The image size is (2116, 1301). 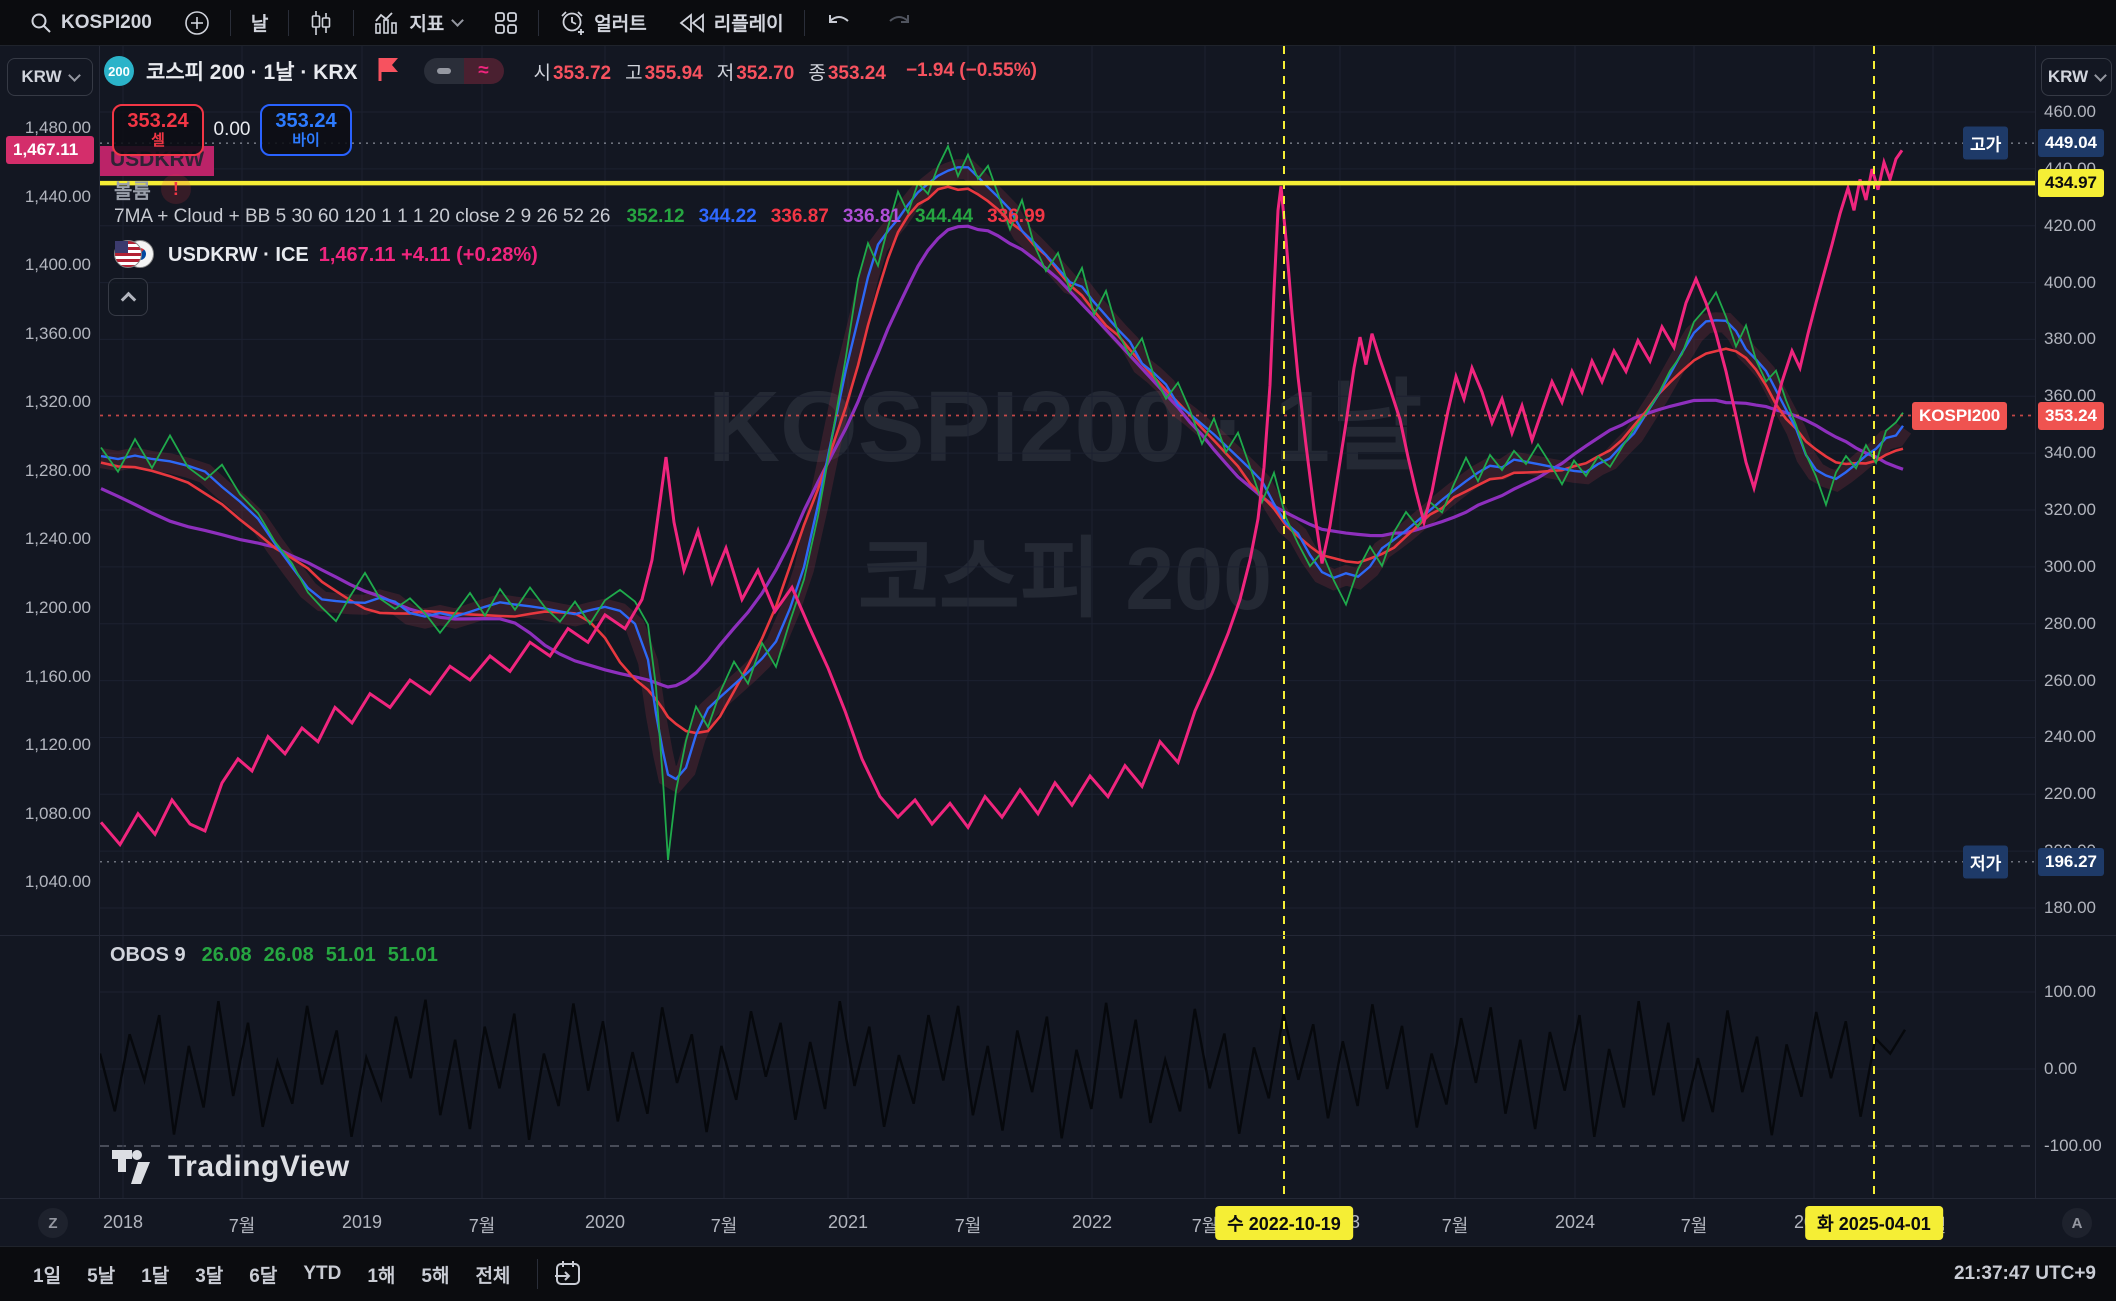 What do you see at coordinates (387, 23) in the screenshot?
I see `indicators-icon` at bounding box center [387, 23].